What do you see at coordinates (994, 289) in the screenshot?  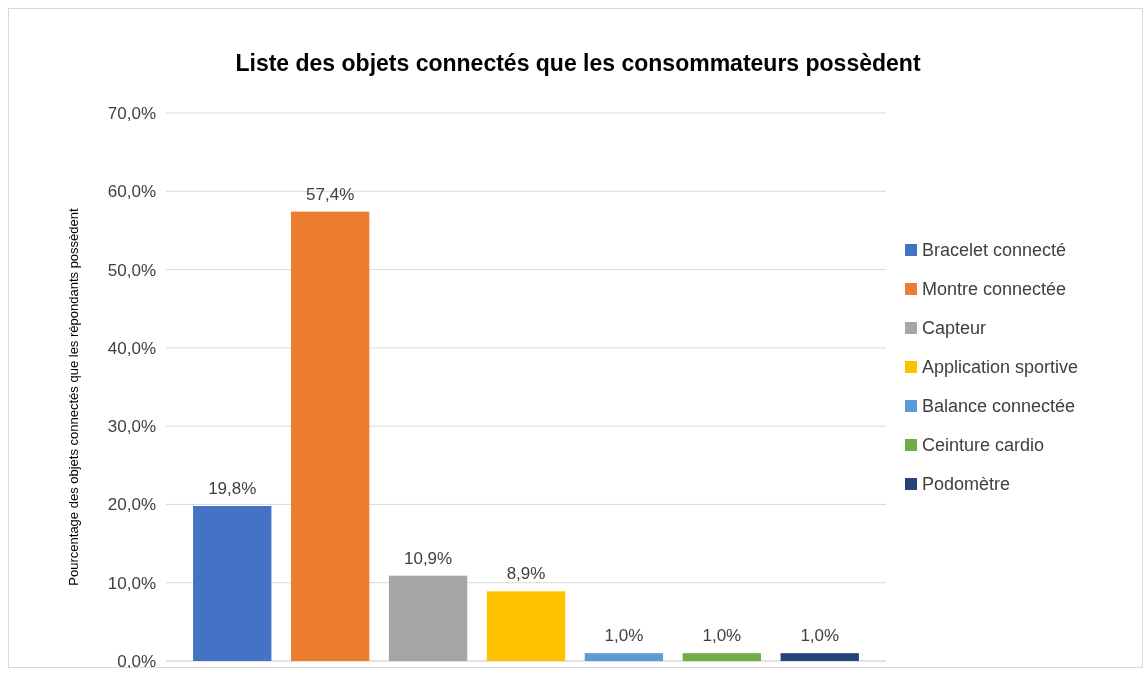 I see `legend-label: Montre connectée` at bounding box center [994, 289].